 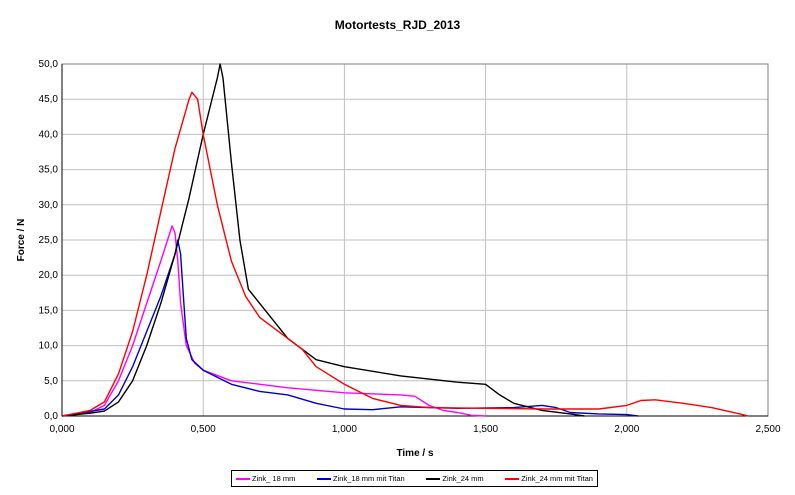 What do you see at coordinates (51, 416) in the screenshot?
I see `y-tick-label: 0,0` at bounding box center [51, 416].